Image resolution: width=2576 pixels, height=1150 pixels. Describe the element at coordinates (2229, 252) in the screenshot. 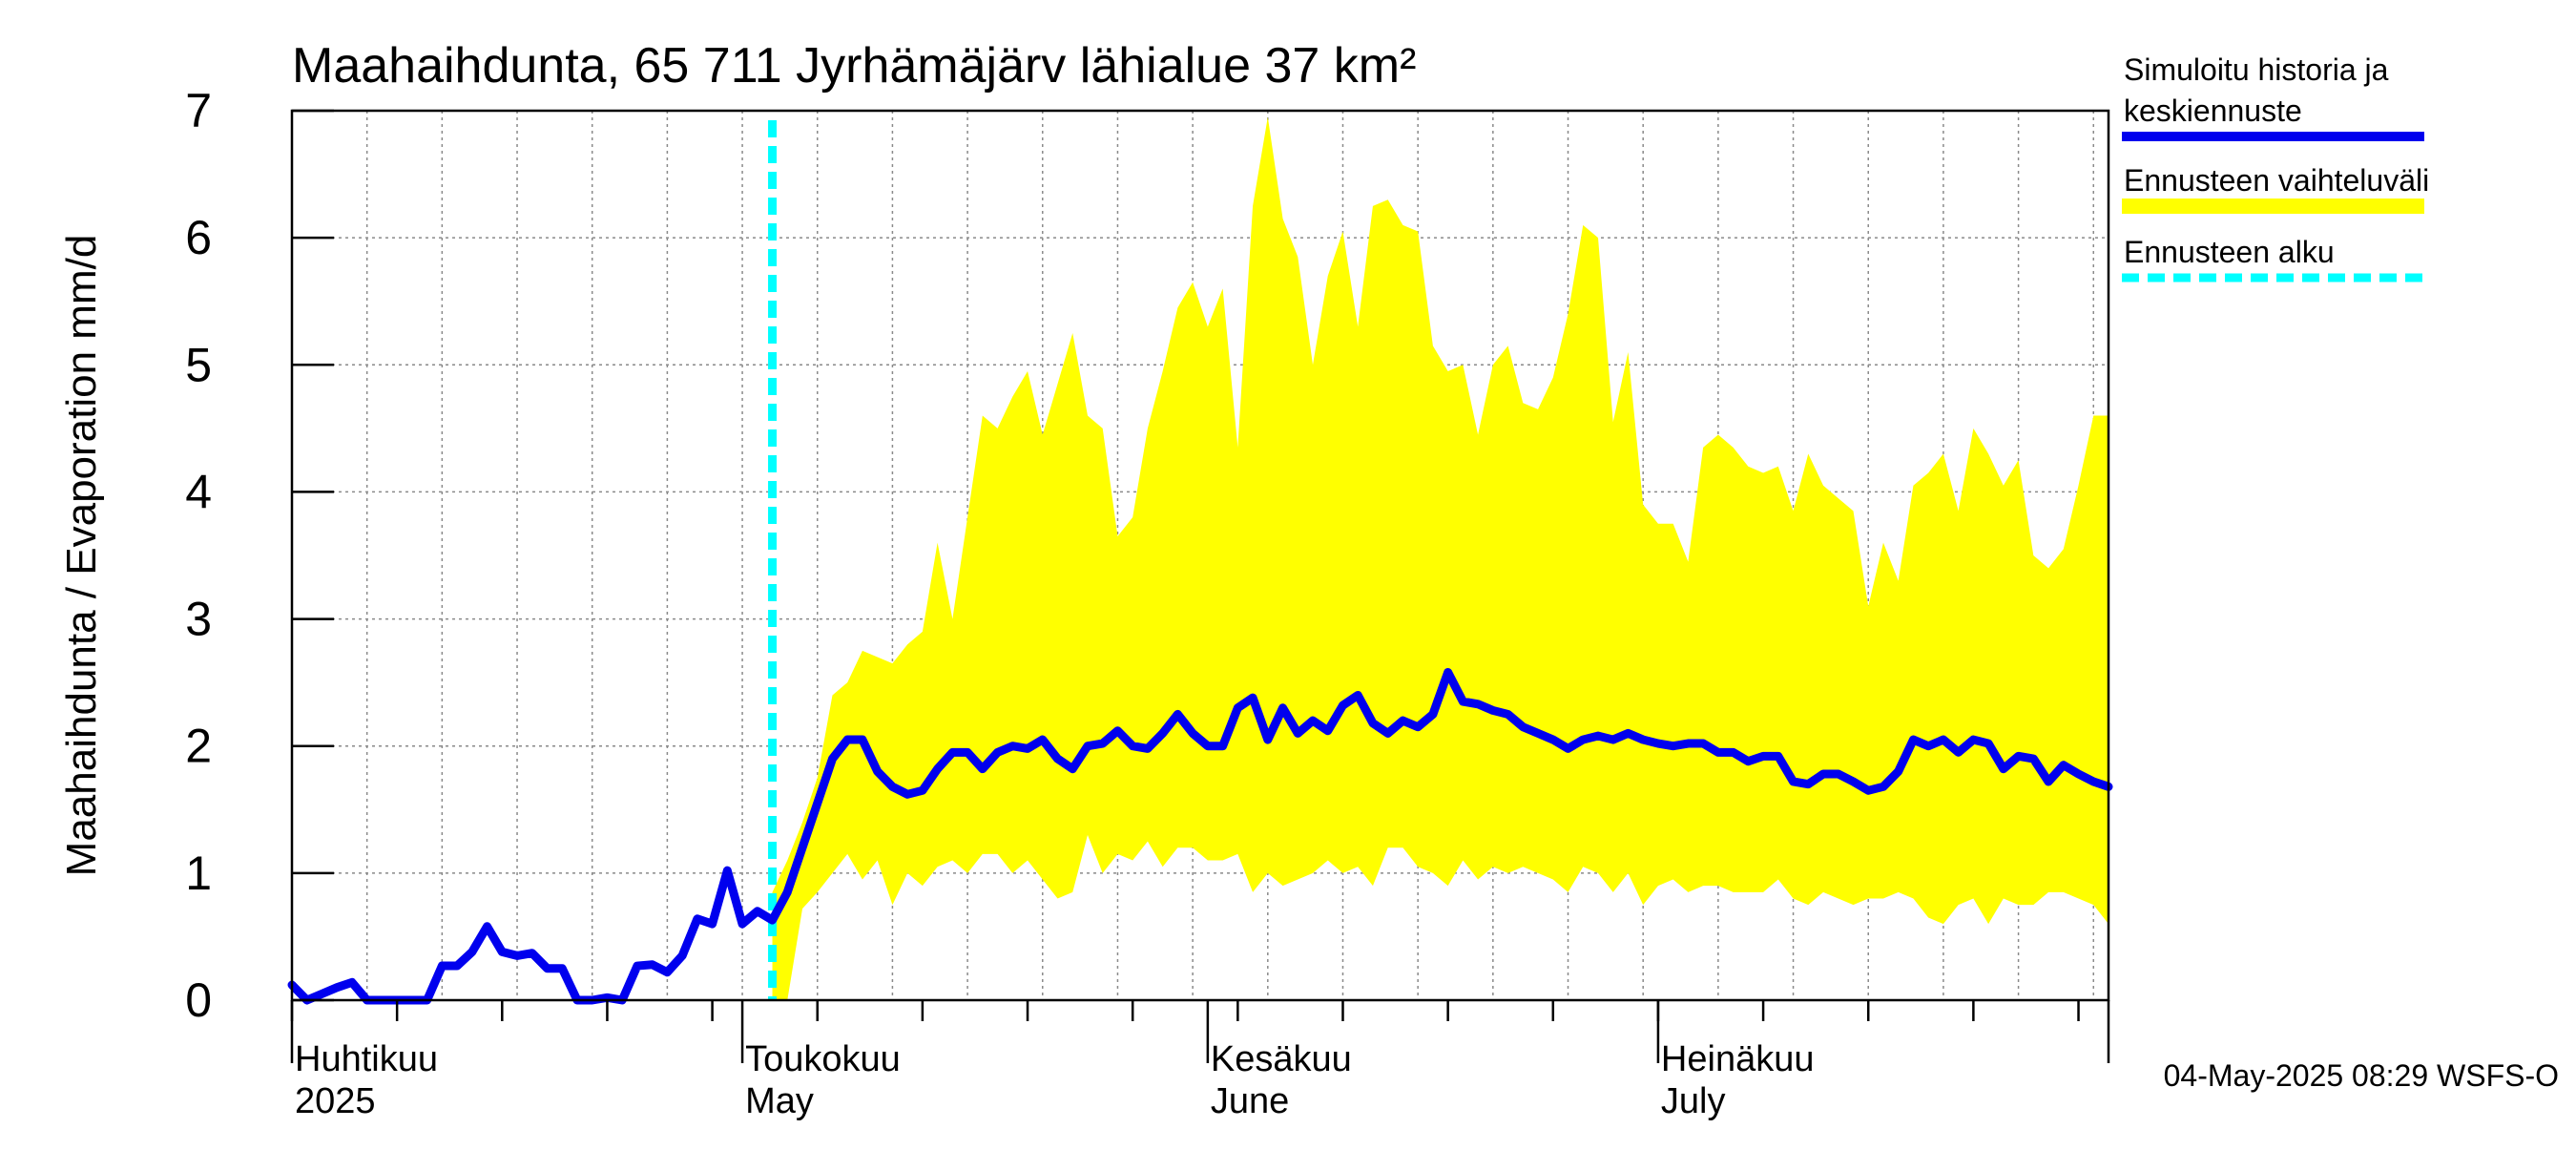

I see `legend-label-forecast-start: Ennusteen alku` at that location.